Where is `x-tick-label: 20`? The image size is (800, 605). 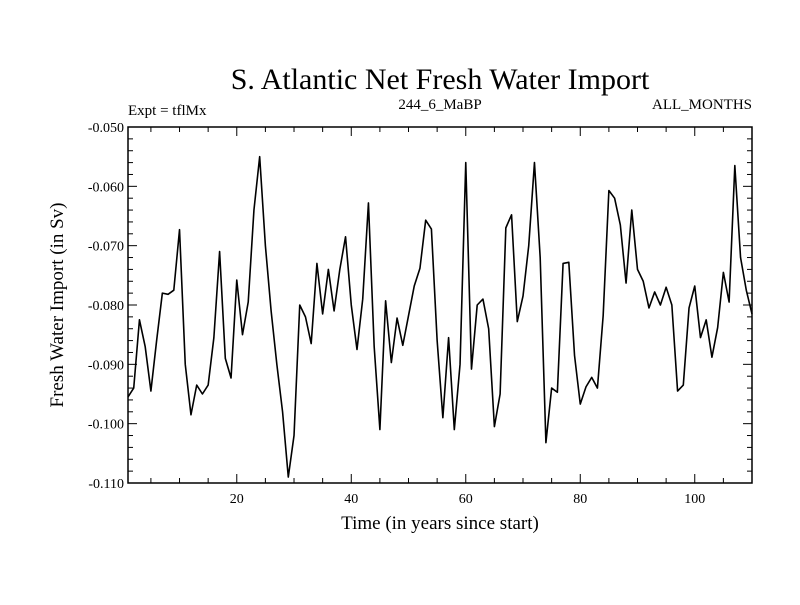
x-tick-label: 20 is located at coordinates (237, 499).